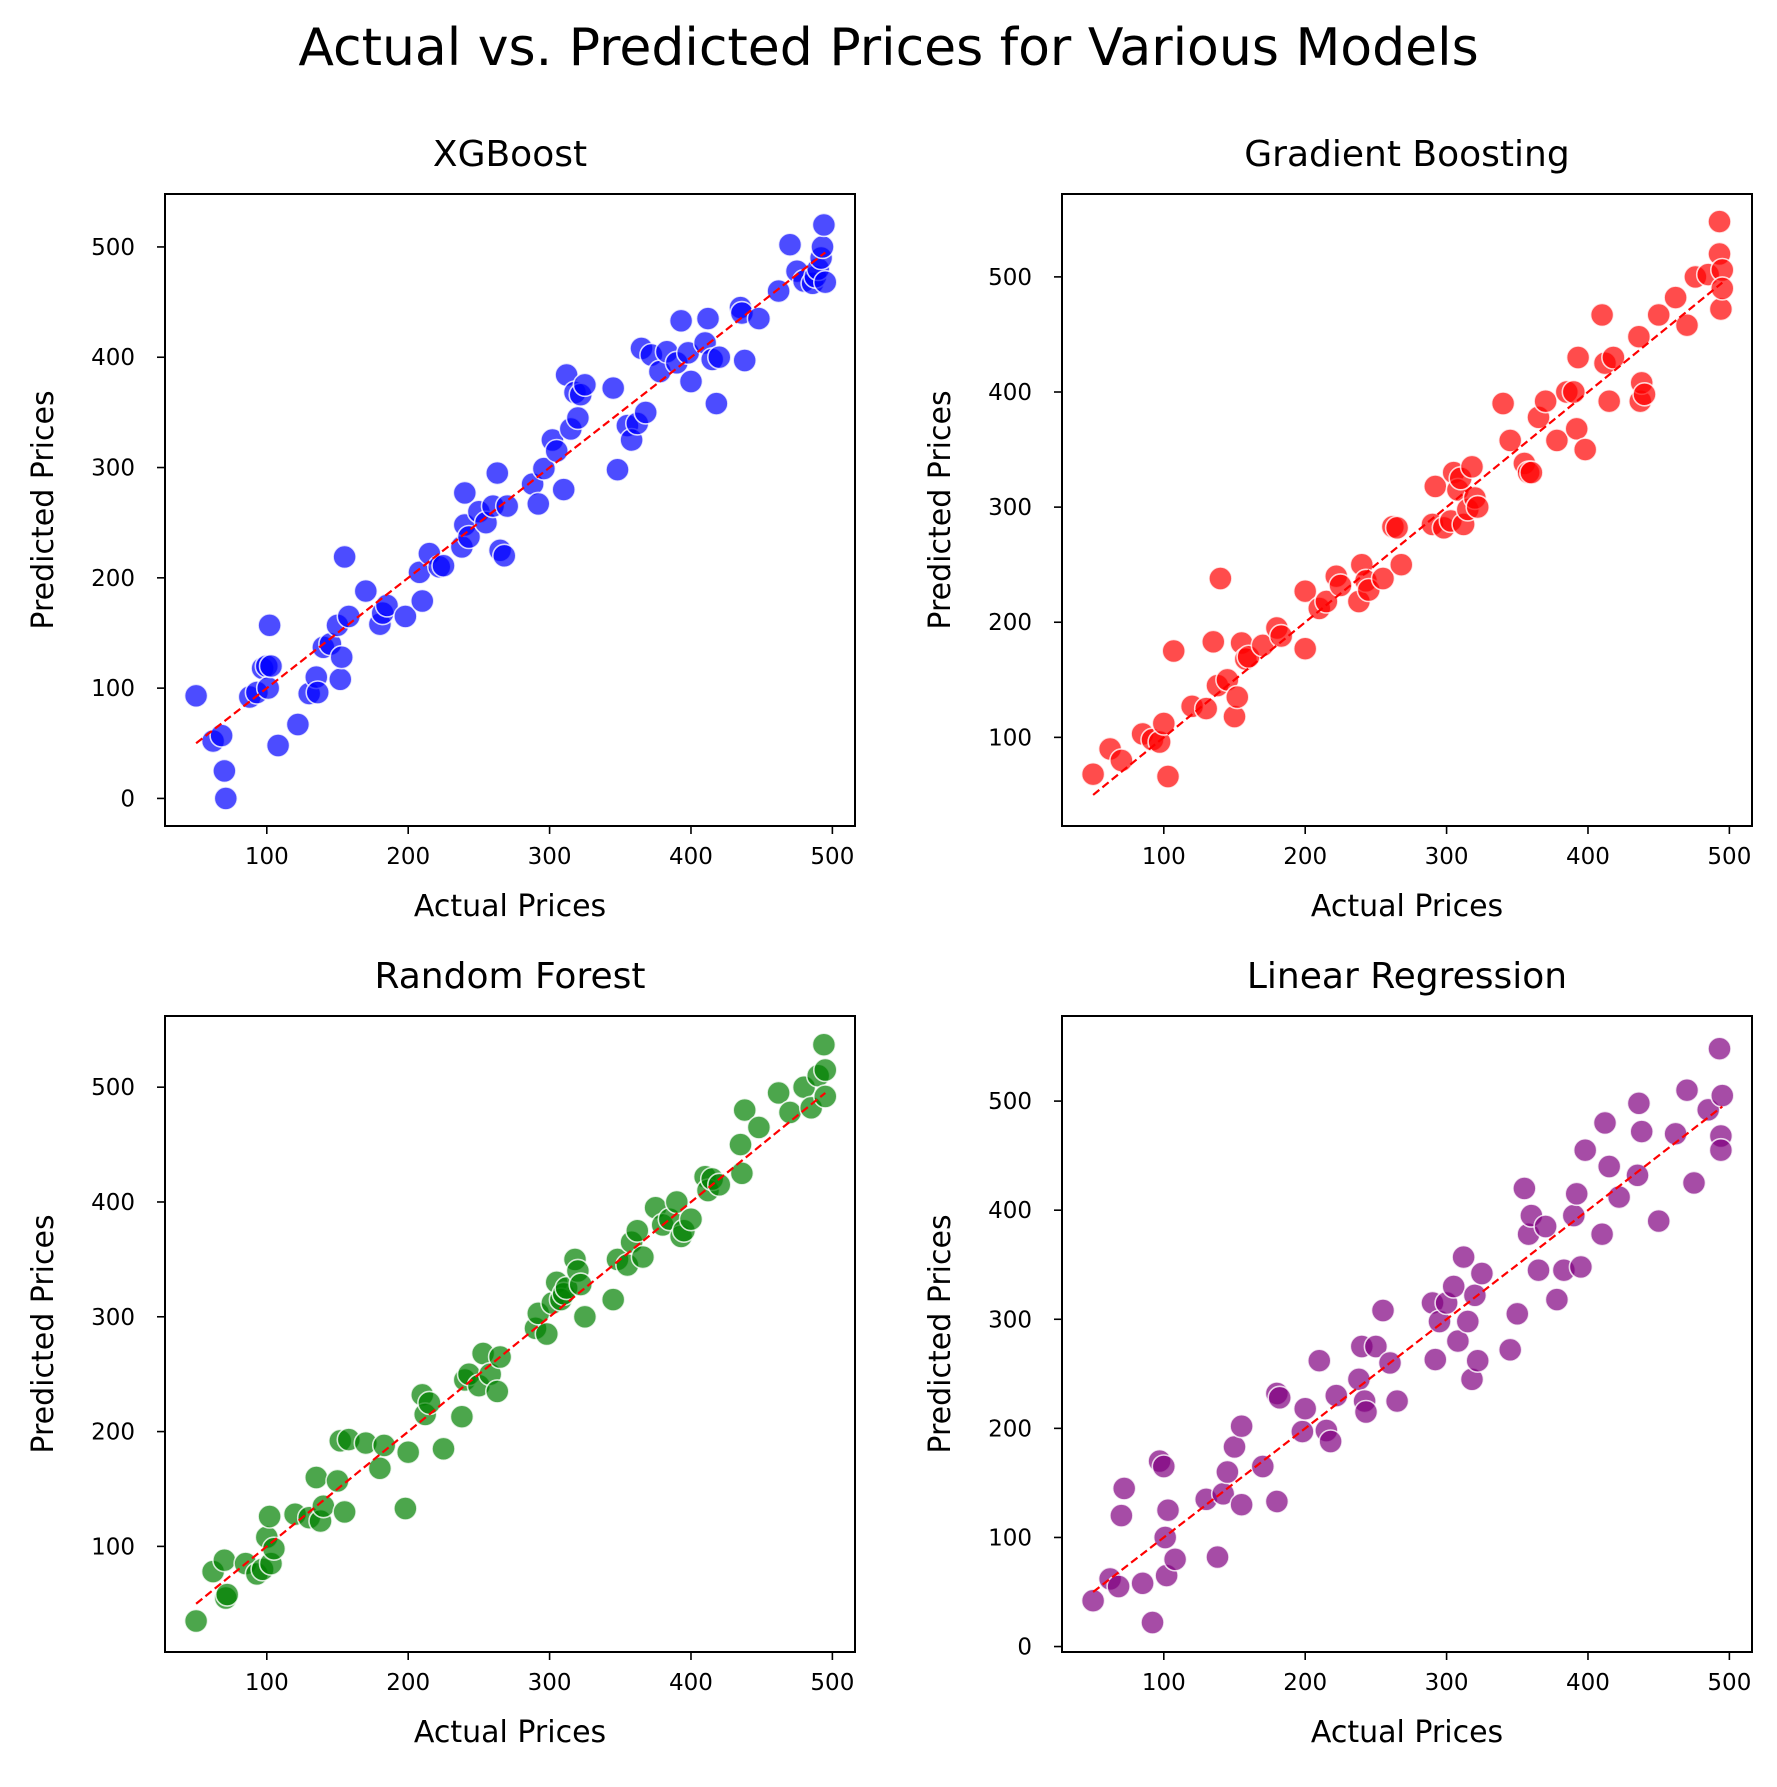 The width and height of the screenshot is (1777, 1787). What do you see at coordinates (550, 857) in the screenshot?
I see `x-tick-label: 300` at bounding box center [550, 857].